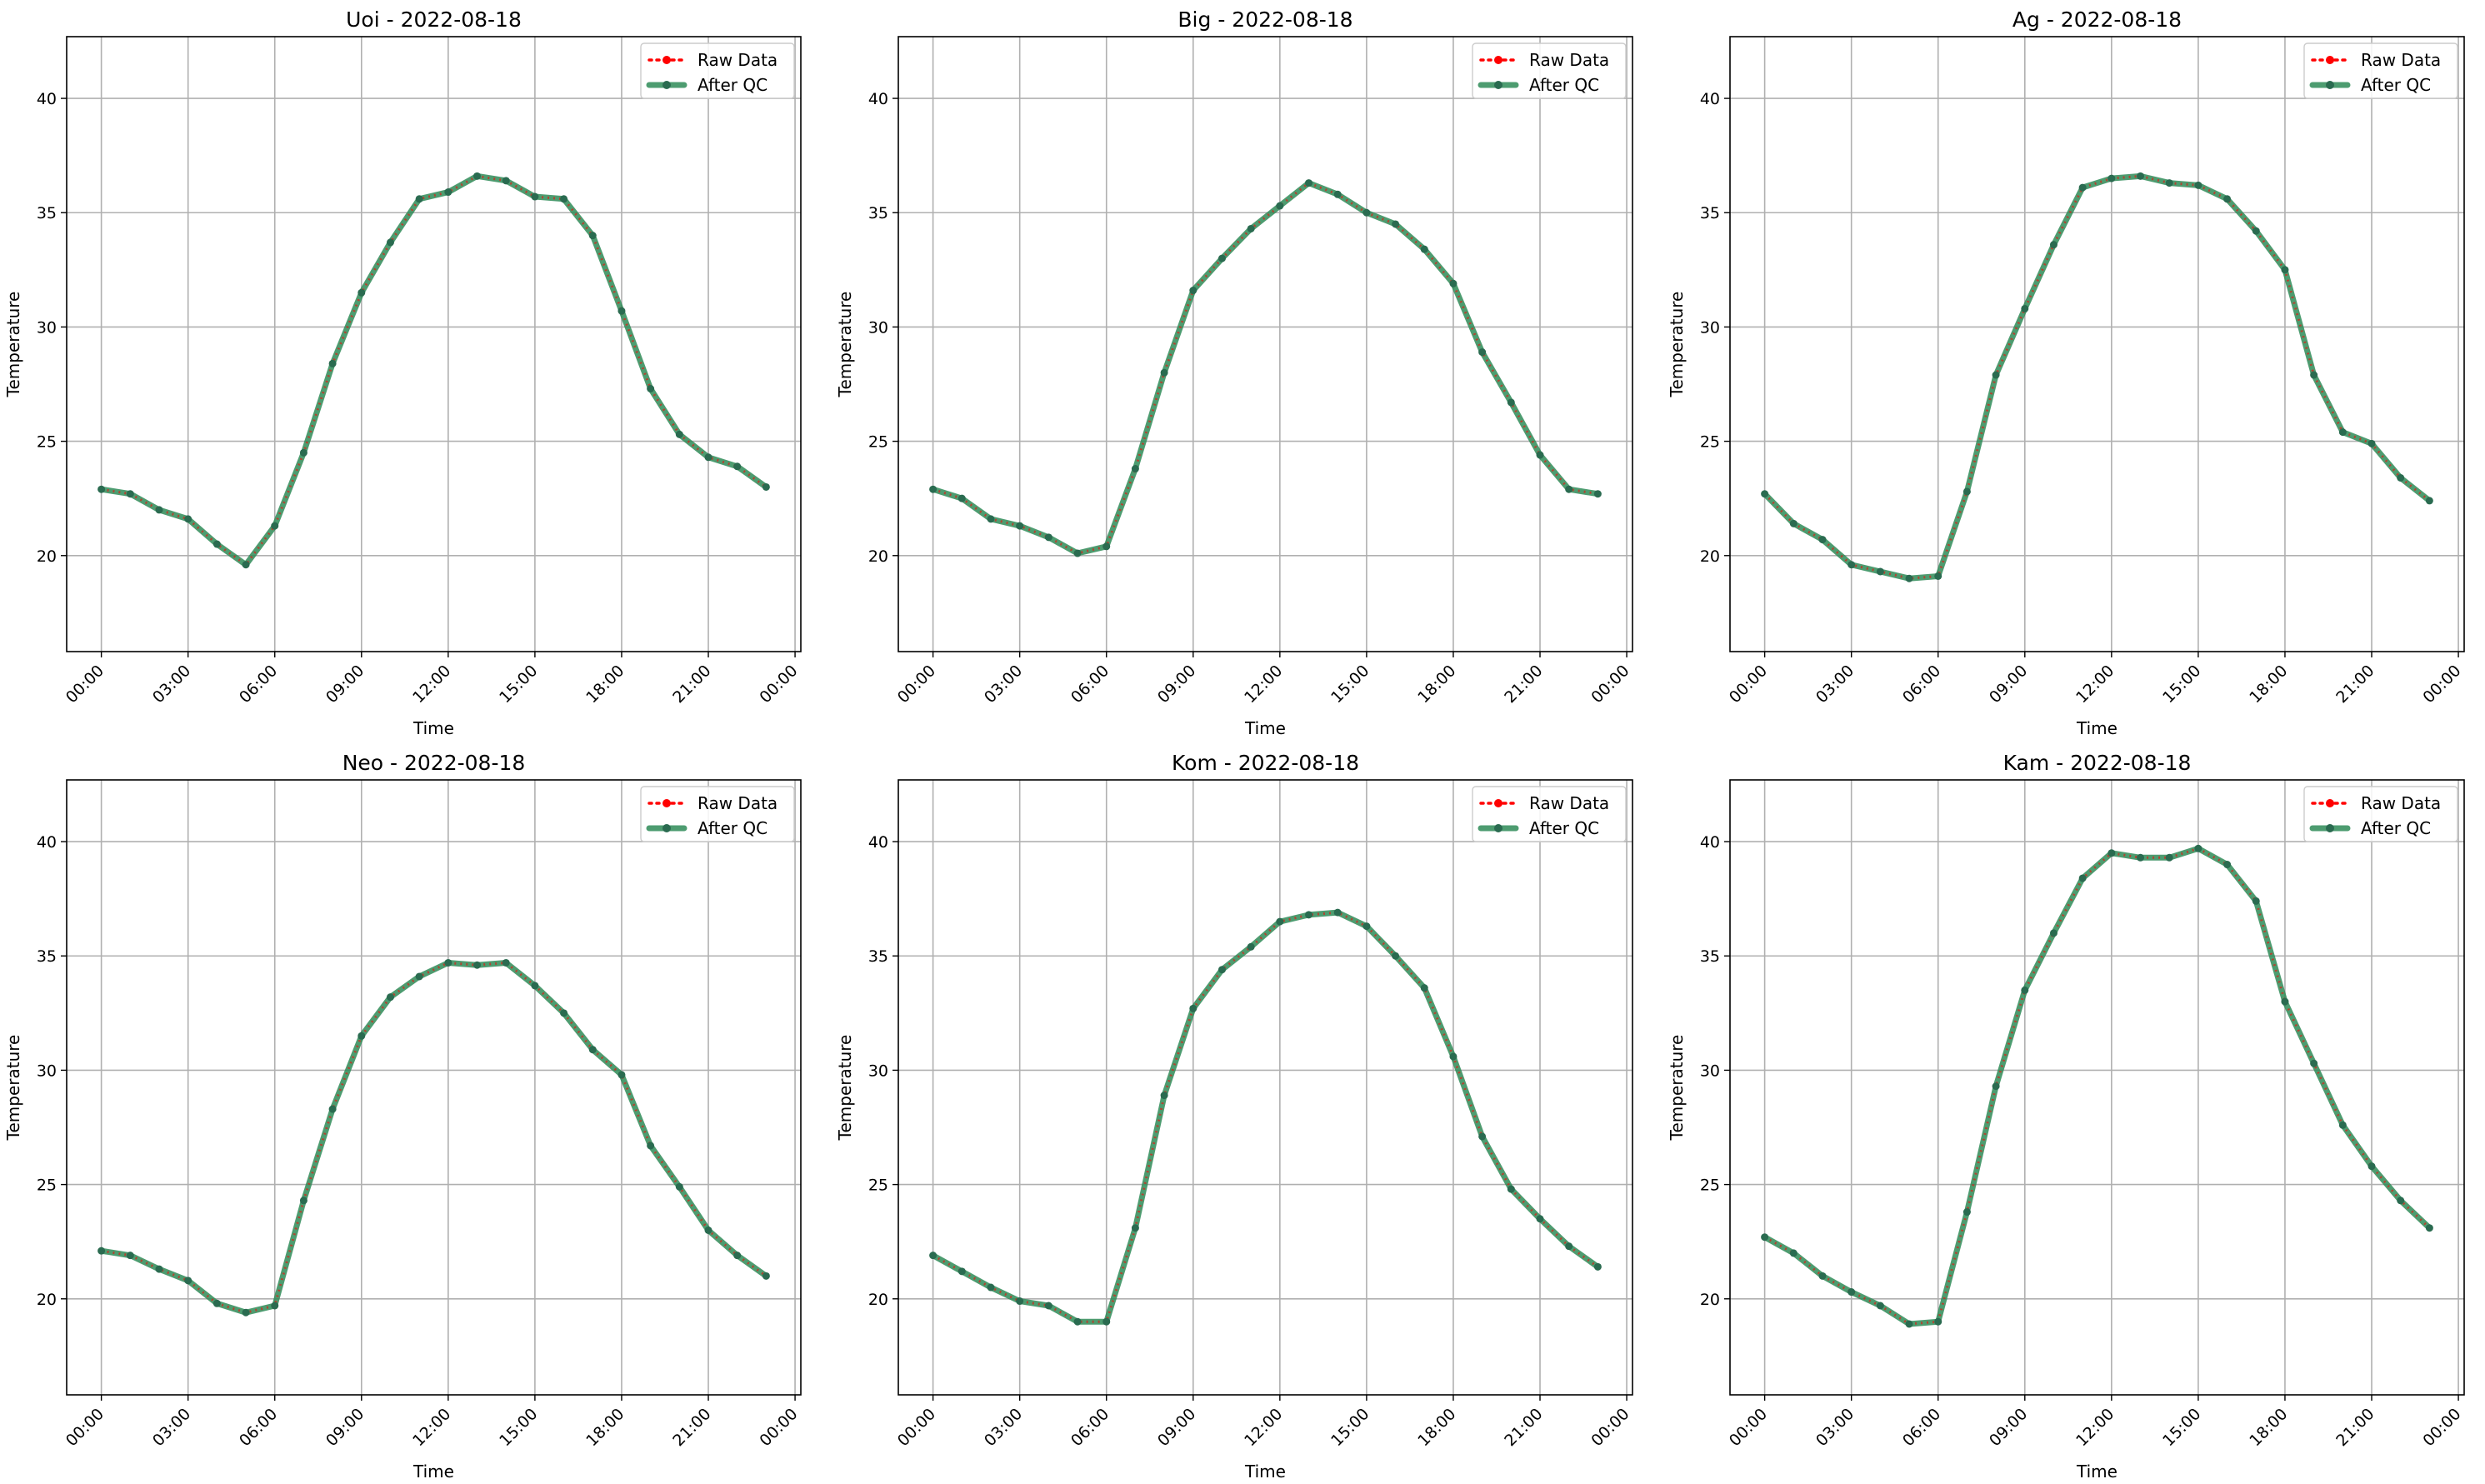 This screenshot has height=1484, width=2485. Describe the element at coordinates (2097, 763) in the screenshot. I see `chart-title: Kam - 2022-08-18` at that location.